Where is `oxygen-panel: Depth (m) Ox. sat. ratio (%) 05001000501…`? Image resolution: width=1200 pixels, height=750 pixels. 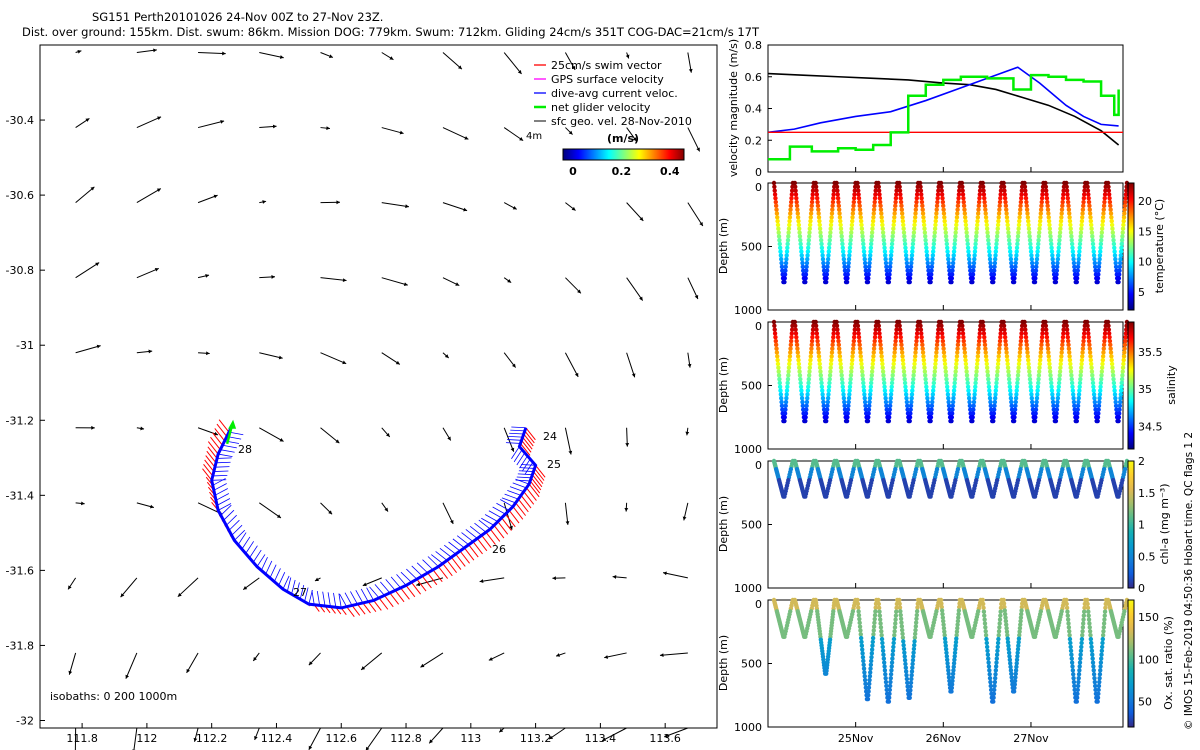
oxygen-panel: Depth (m) Ox. sat. ratio (%) 05001000501… is located at coordinates (946, 665).